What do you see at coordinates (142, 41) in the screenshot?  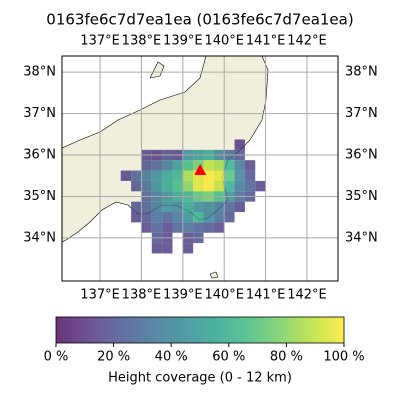 I see `lon-label-top: 138°E` at bounding box center [142, 41].